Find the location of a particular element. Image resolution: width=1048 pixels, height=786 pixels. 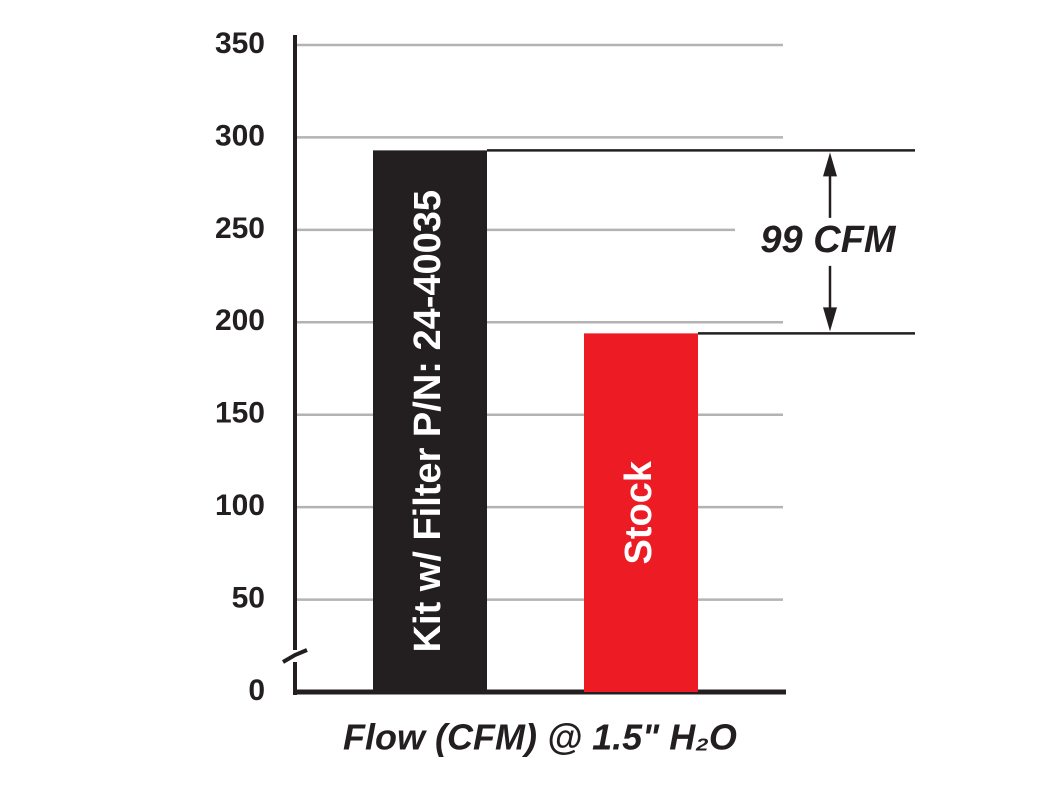

bar-label: Stock is located at coordinates (639, 512).